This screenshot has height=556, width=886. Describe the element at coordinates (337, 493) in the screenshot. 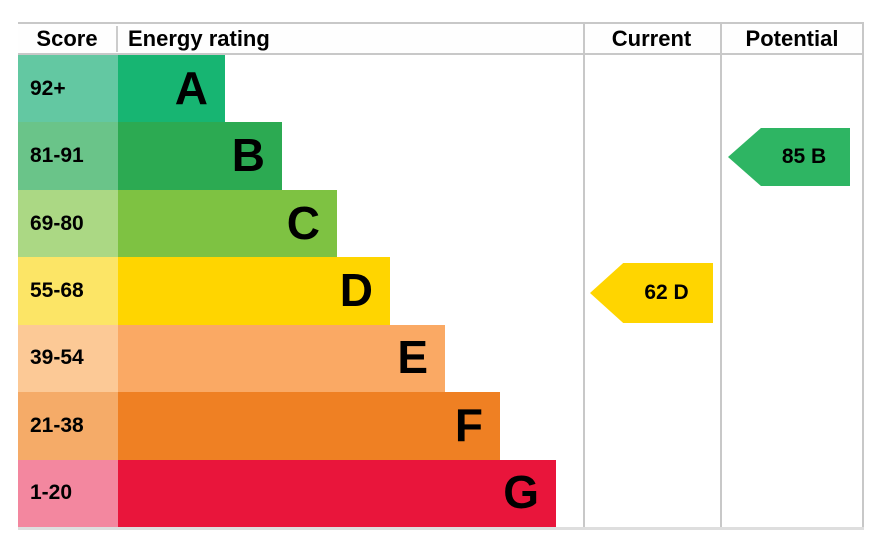

I see `band-bar-g: G` at that location.